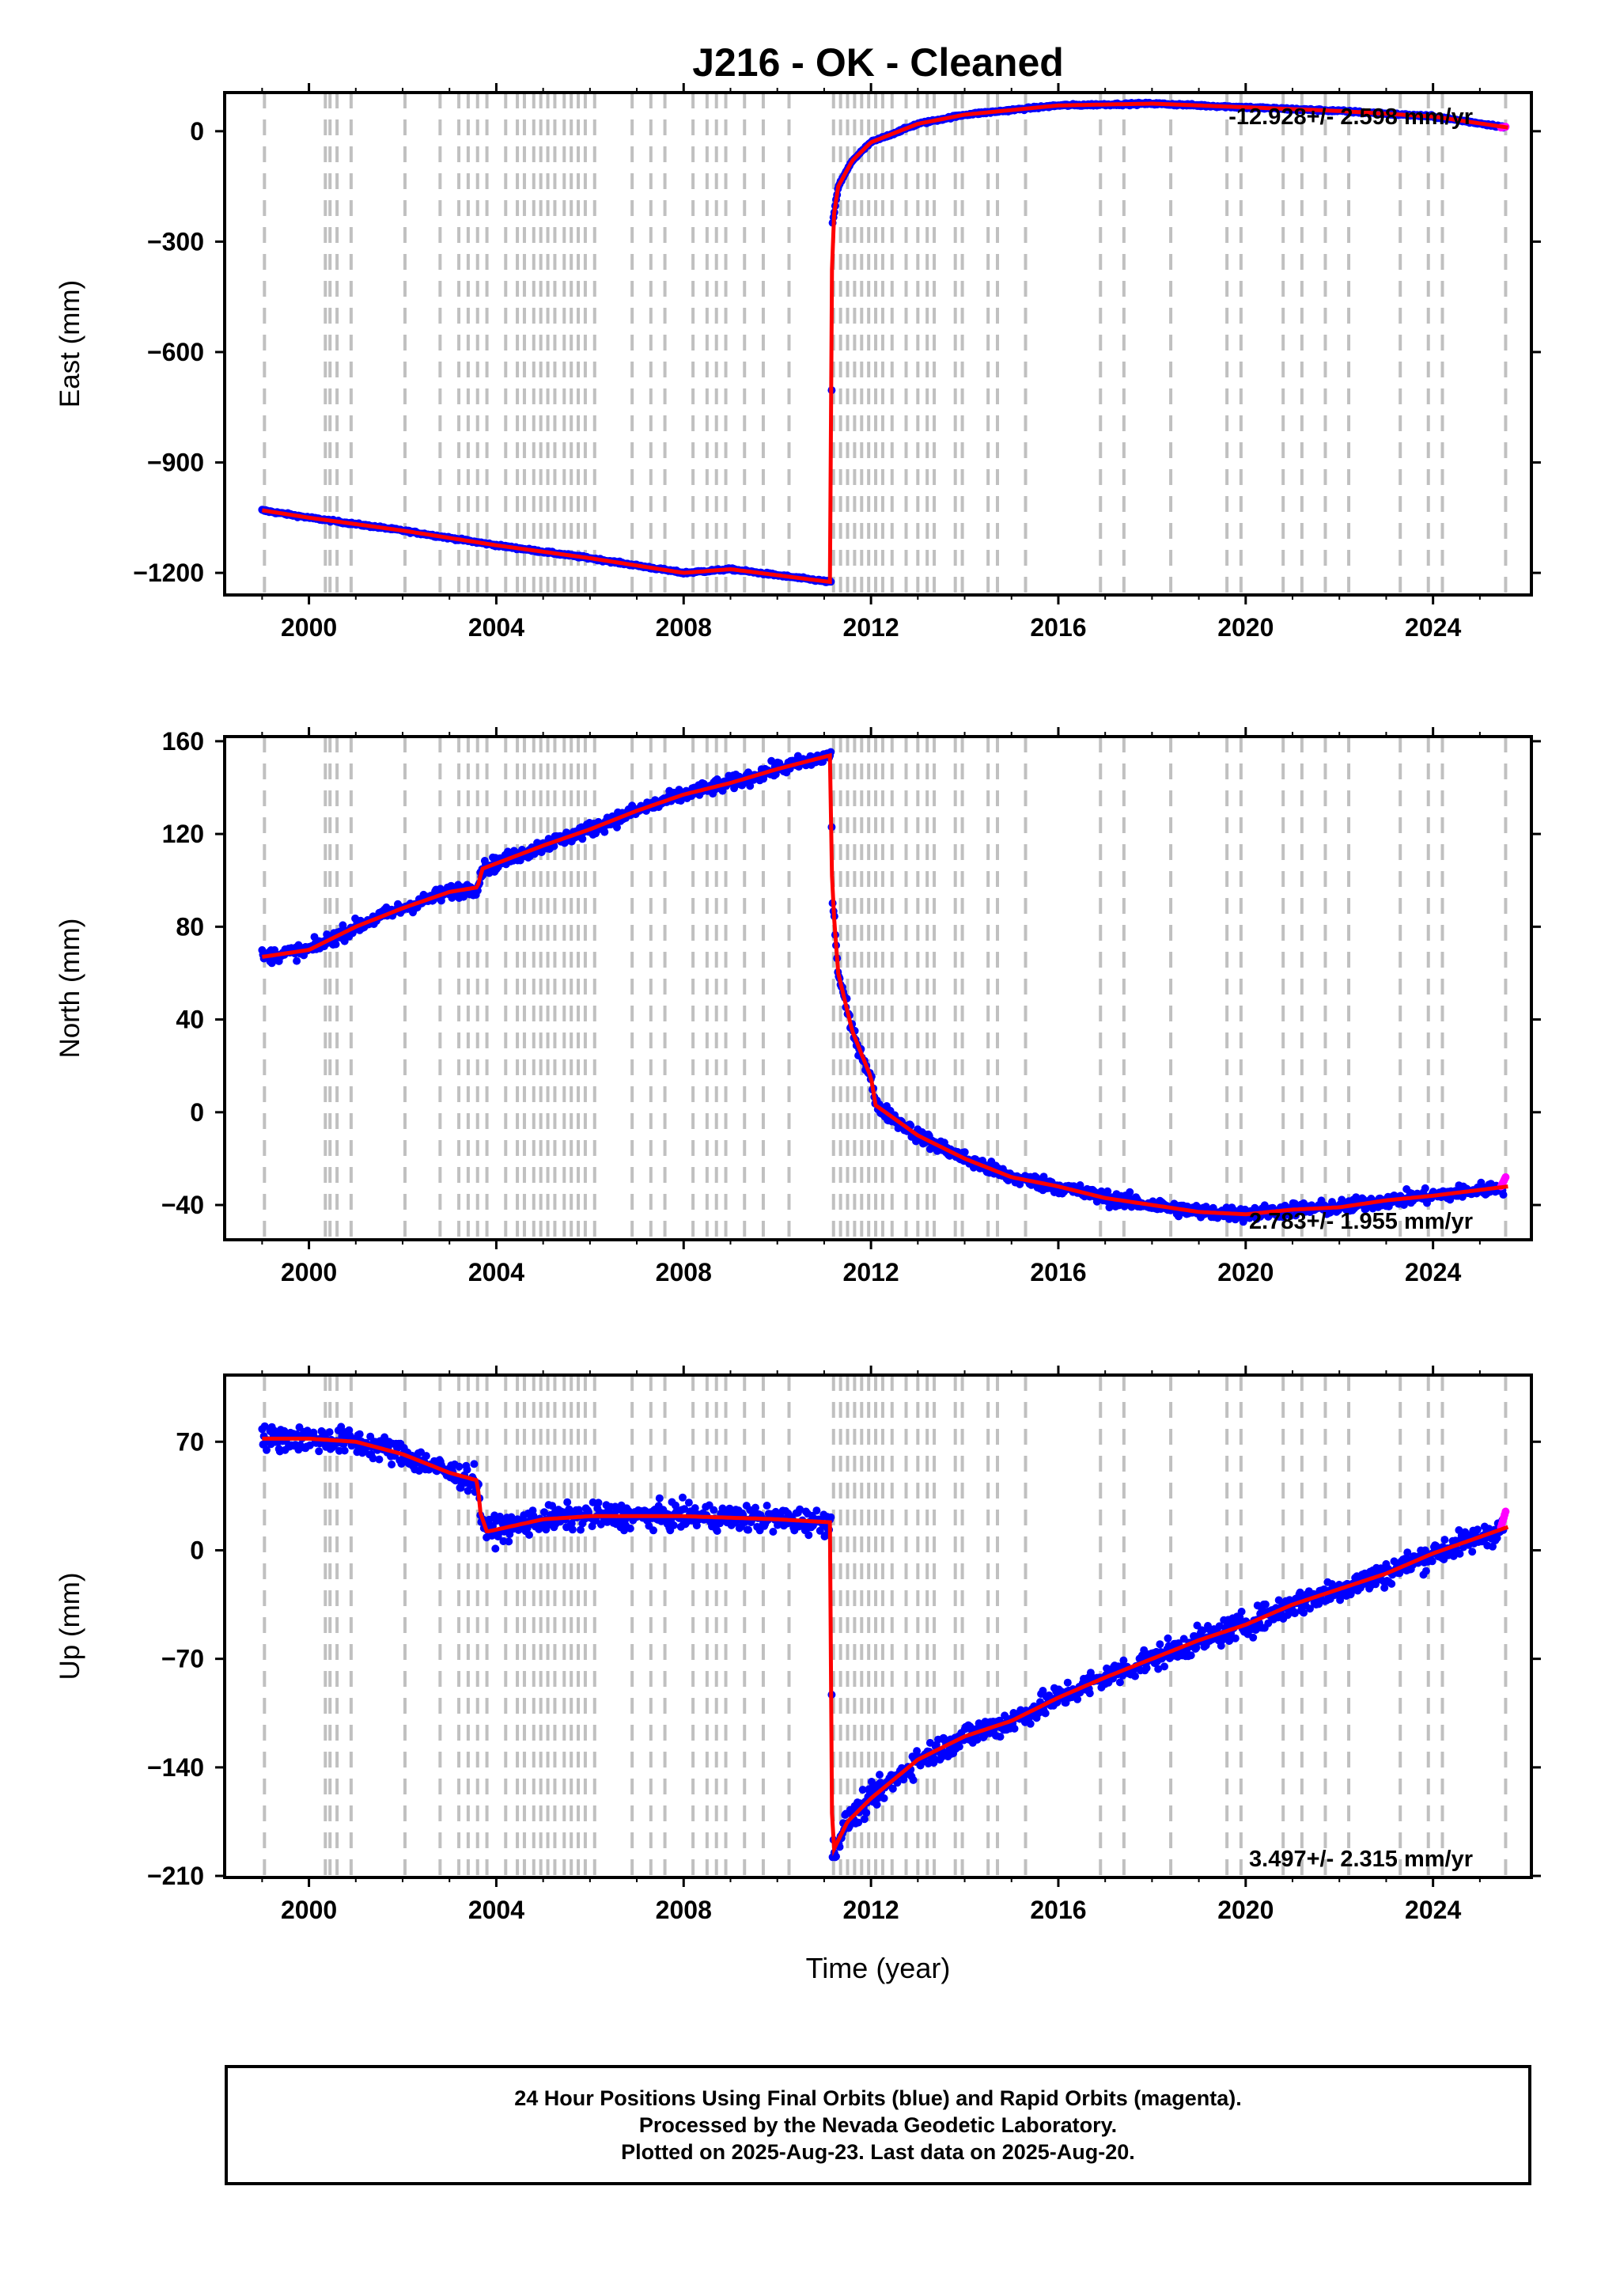 The height and width of the screenshot is (2296, 1601). I want to click on x-tick-label: 2008, so click(684, 627).